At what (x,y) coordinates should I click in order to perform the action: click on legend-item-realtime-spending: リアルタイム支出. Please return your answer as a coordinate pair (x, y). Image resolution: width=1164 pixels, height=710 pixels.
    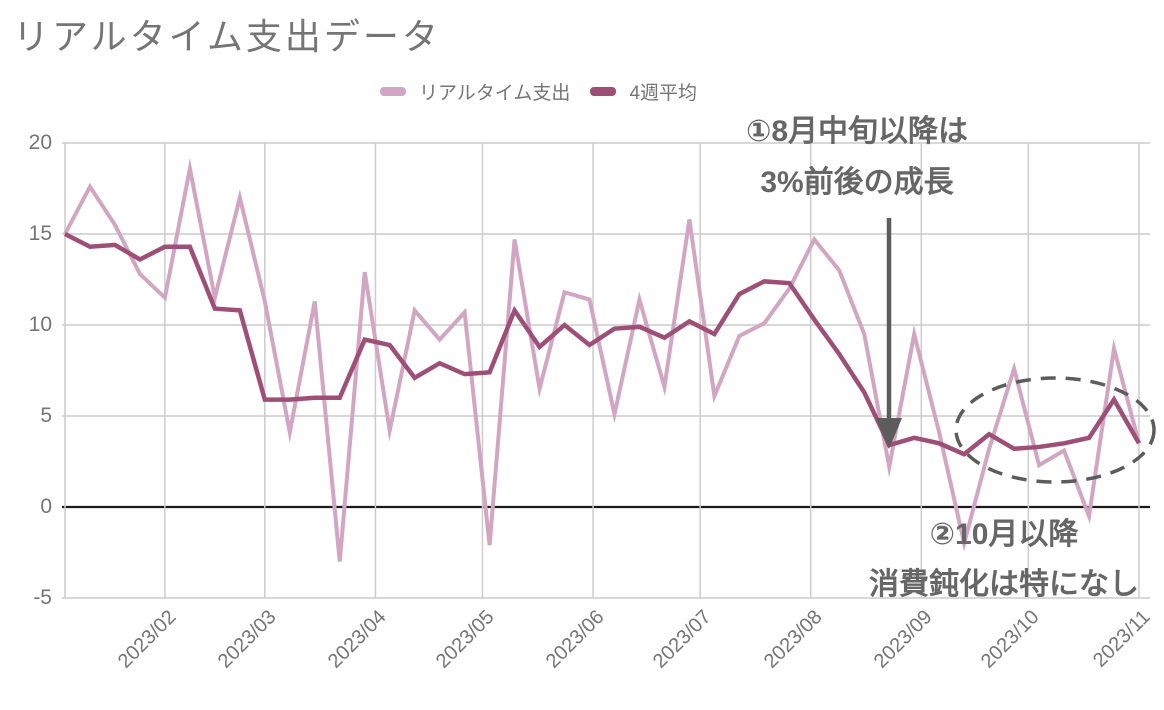
    Looking at the image, I should click on (475, 91).